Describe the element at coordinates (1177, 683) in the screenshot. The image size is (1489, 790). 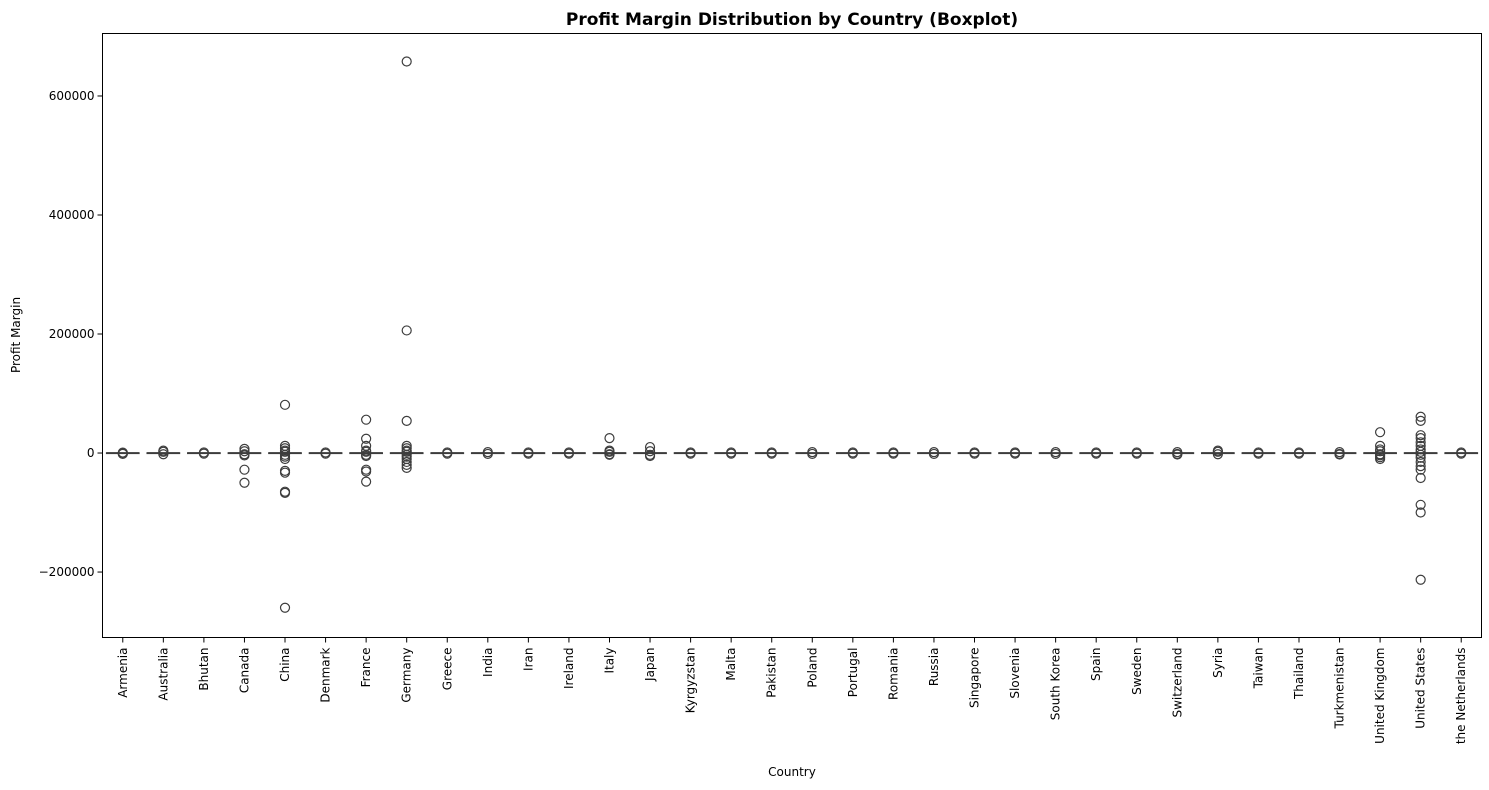
I see `x-tick-label: Switzerland` at that location.